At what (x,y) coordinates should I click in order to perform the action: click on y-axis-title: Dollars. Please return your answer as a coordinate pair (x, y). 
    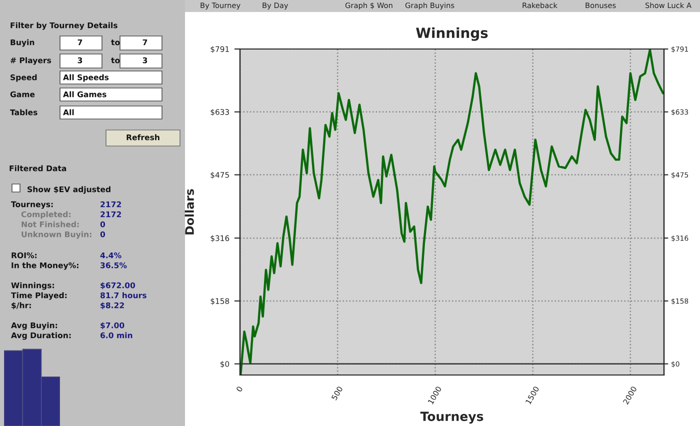
    Looking at the image, I should click on (189, 211).